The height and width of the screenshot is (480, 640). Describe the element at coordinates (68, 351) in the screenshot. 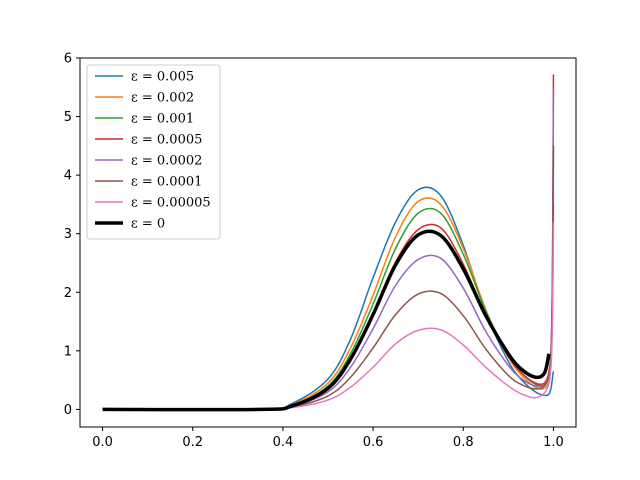

I see `y-tick-label-1: 1` at that location.